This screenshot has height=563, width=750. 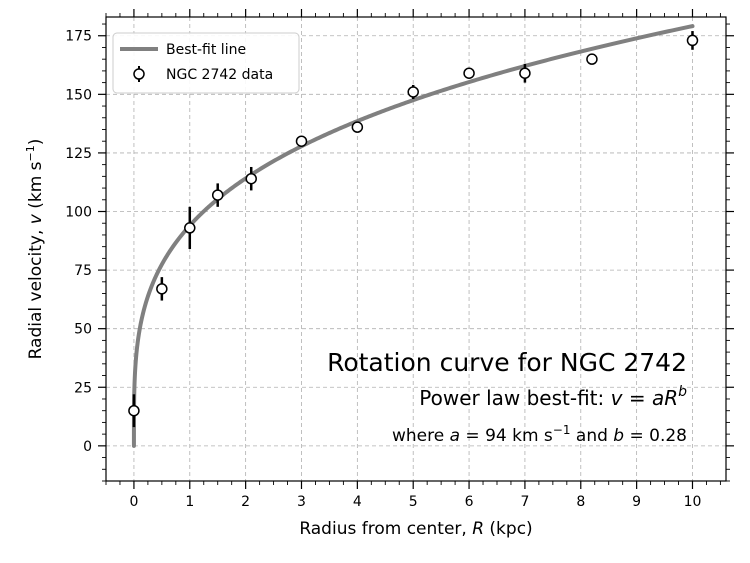 What do you see at coordinates (415, 529) in the screenshot?
I see `x-axis-label: Radius from center, R (kpc)` at bounding box center [415, 529].